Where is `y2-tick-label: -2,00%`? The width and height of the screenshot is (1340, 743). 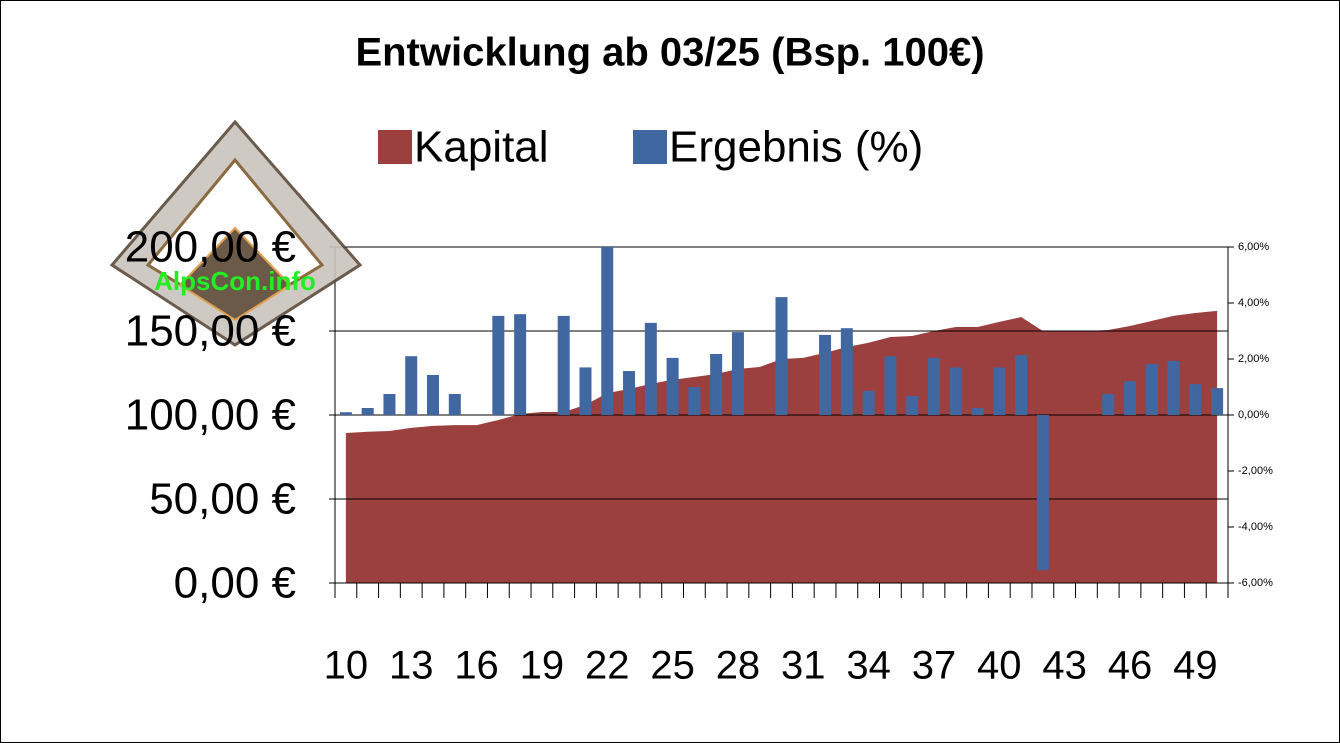 y2-tick-label: -2,00% is located at coordinates (1255, 471).